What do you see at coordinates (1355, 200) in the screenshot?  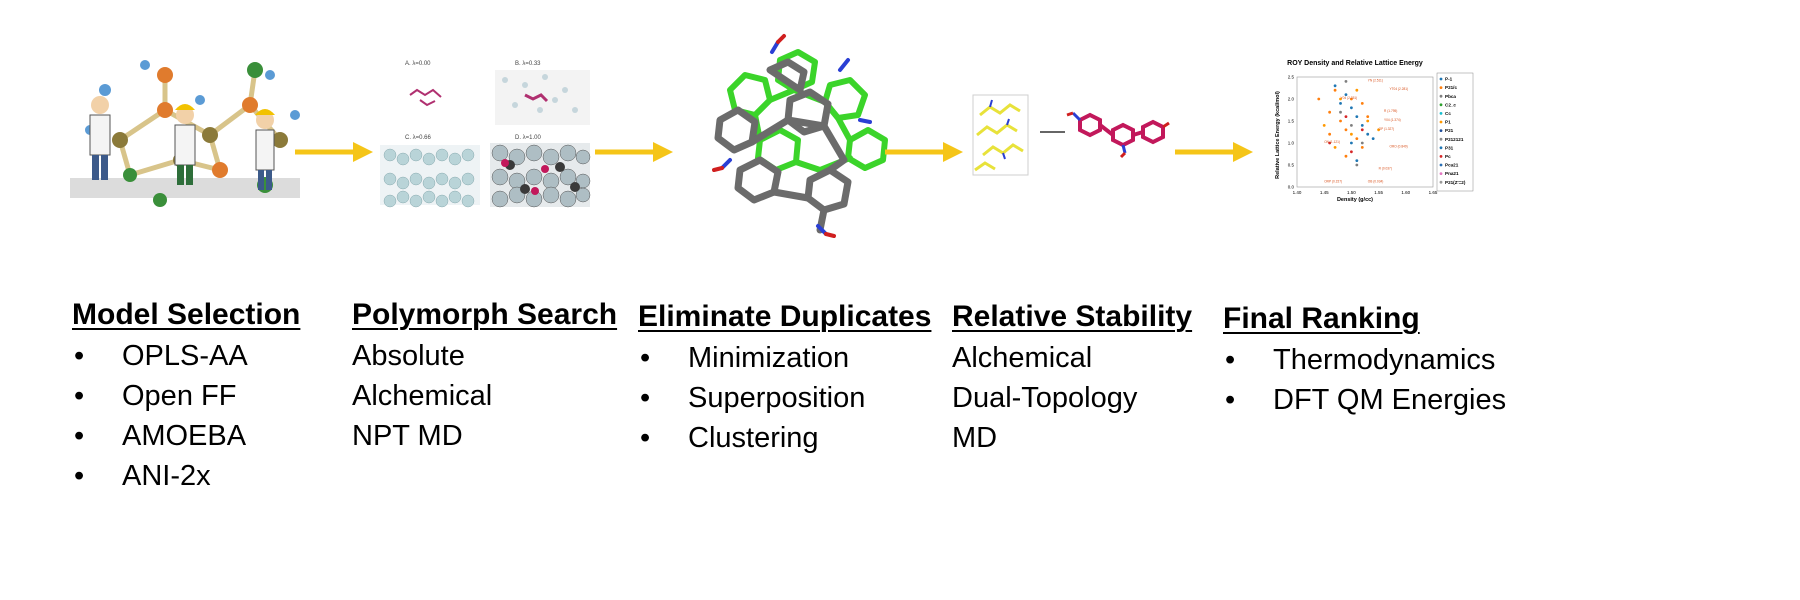 I see `x-axis-label: Density (g/cc)` at bounding box center [1355, 200].